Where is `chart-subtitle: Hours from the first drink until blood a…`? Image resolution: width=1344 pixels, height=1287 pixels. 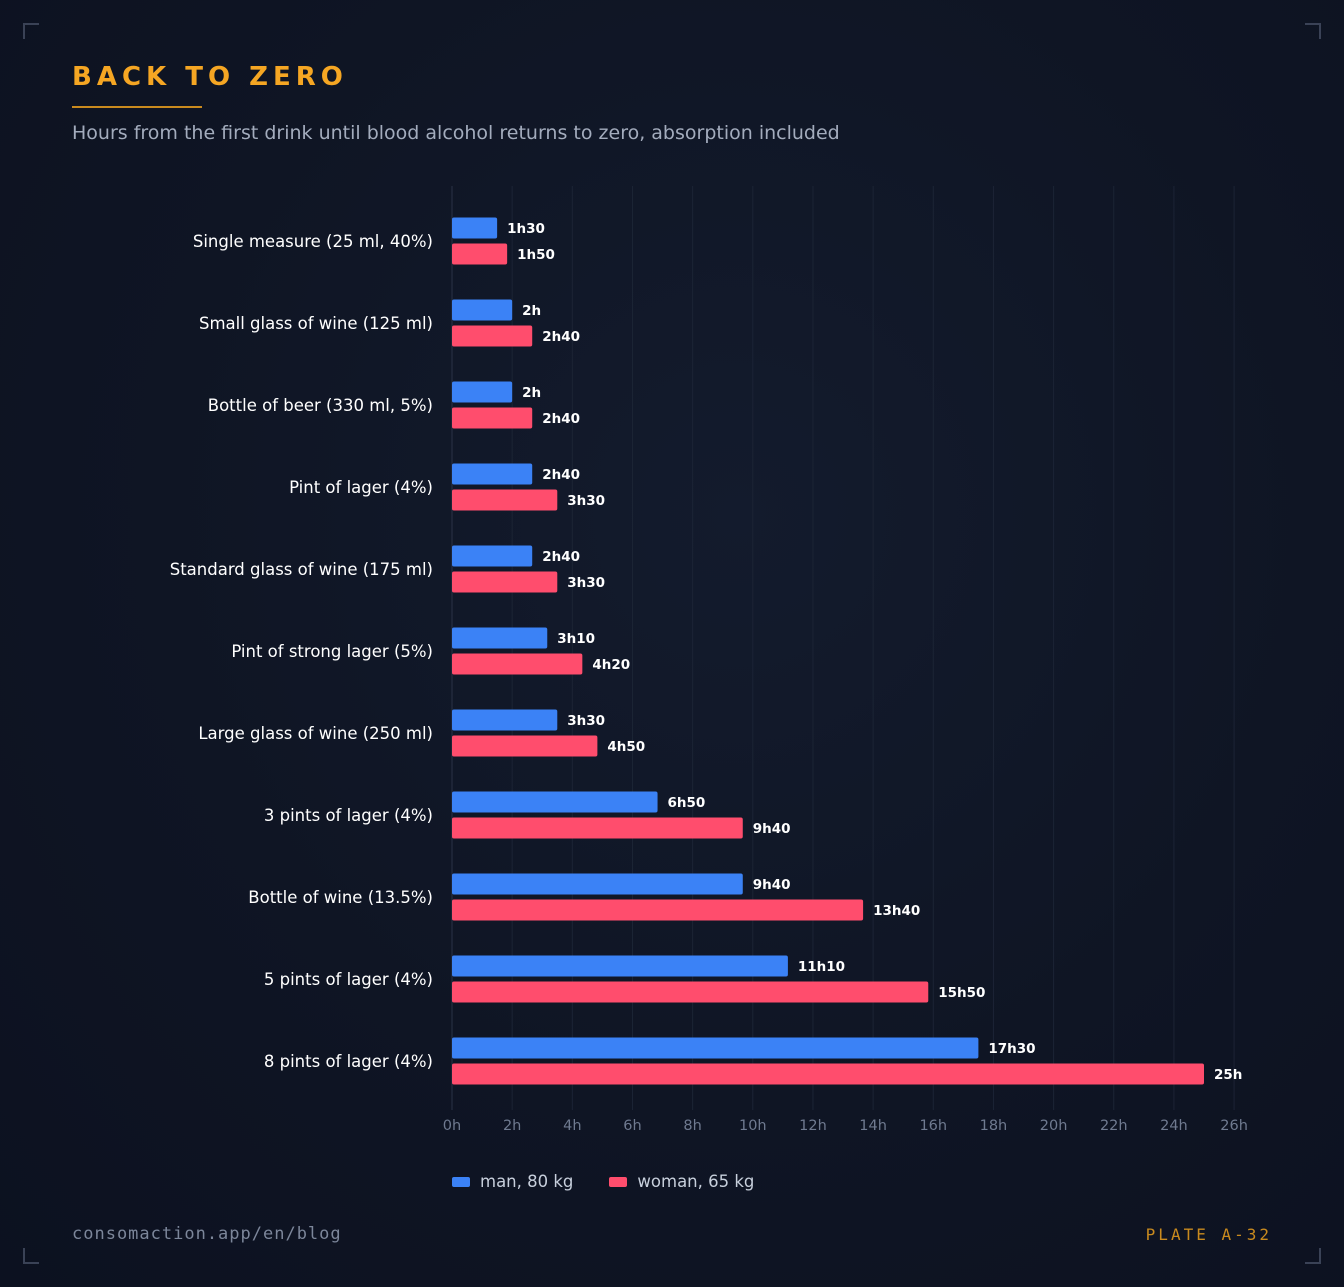 chart-subtitle: Hours from the first drink until blood a… is located at coordinates (456, 133).